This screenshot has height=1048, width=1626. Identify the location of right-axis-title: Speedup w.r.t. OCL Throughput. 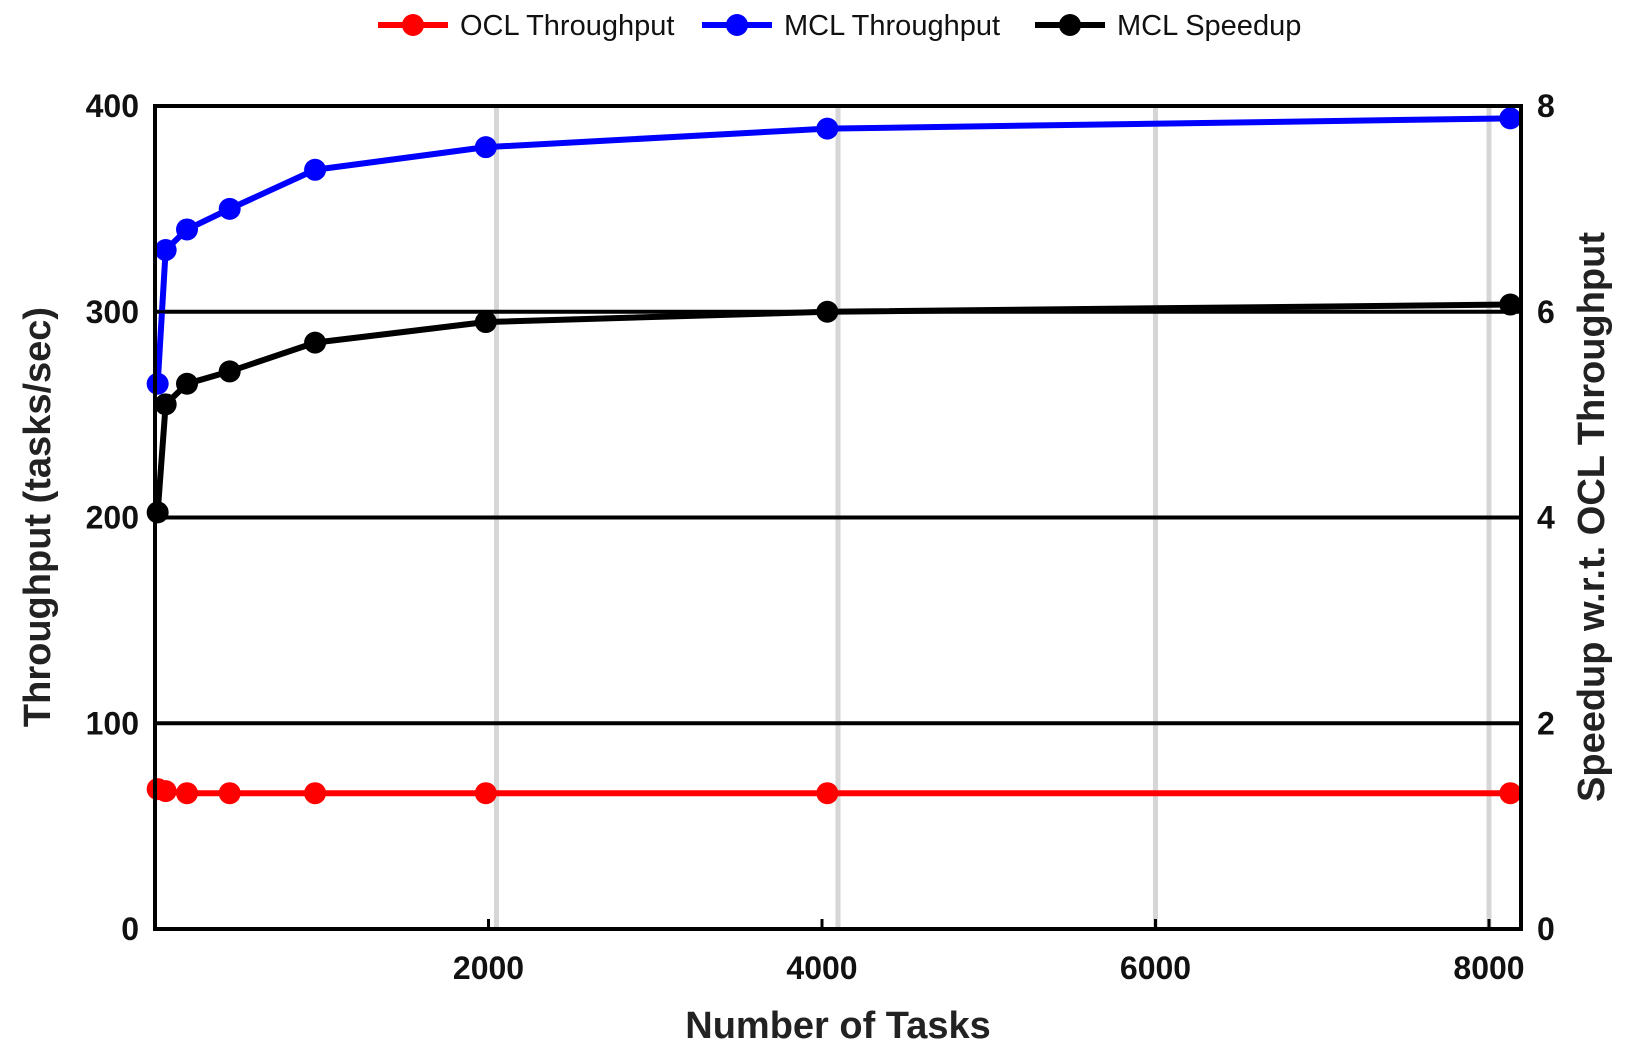
(1592, 517).